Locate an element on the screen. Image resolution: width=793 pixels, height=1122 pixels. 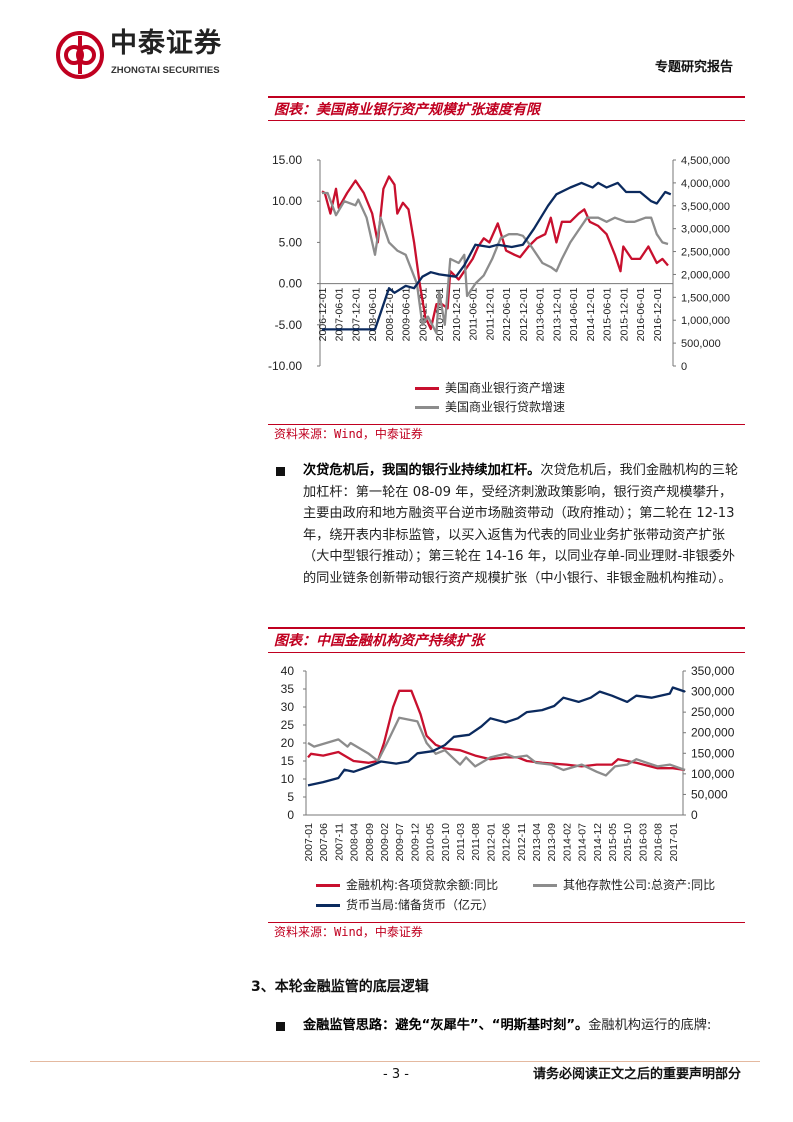
left-tick-label: 10 is located at coordinates (288, 779).